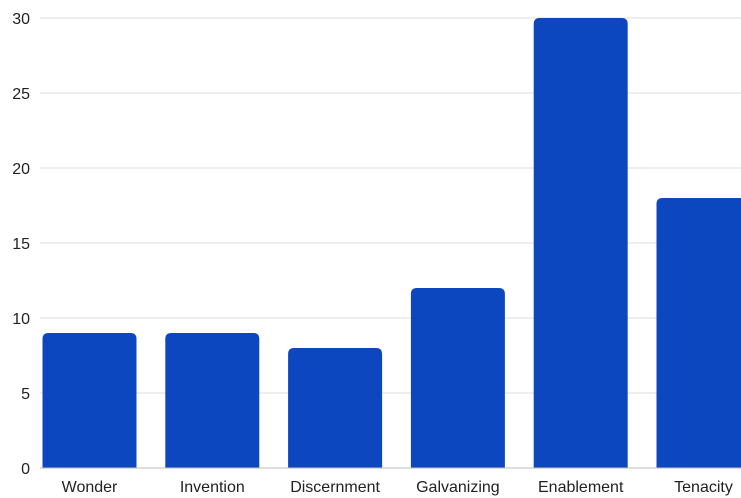 This screenshot has width=741, height=498. What do you see at coordinates (458, 487) in the screenshot?
I see `x-tick-label: Galvanizing` at bounding box center [458, 487].